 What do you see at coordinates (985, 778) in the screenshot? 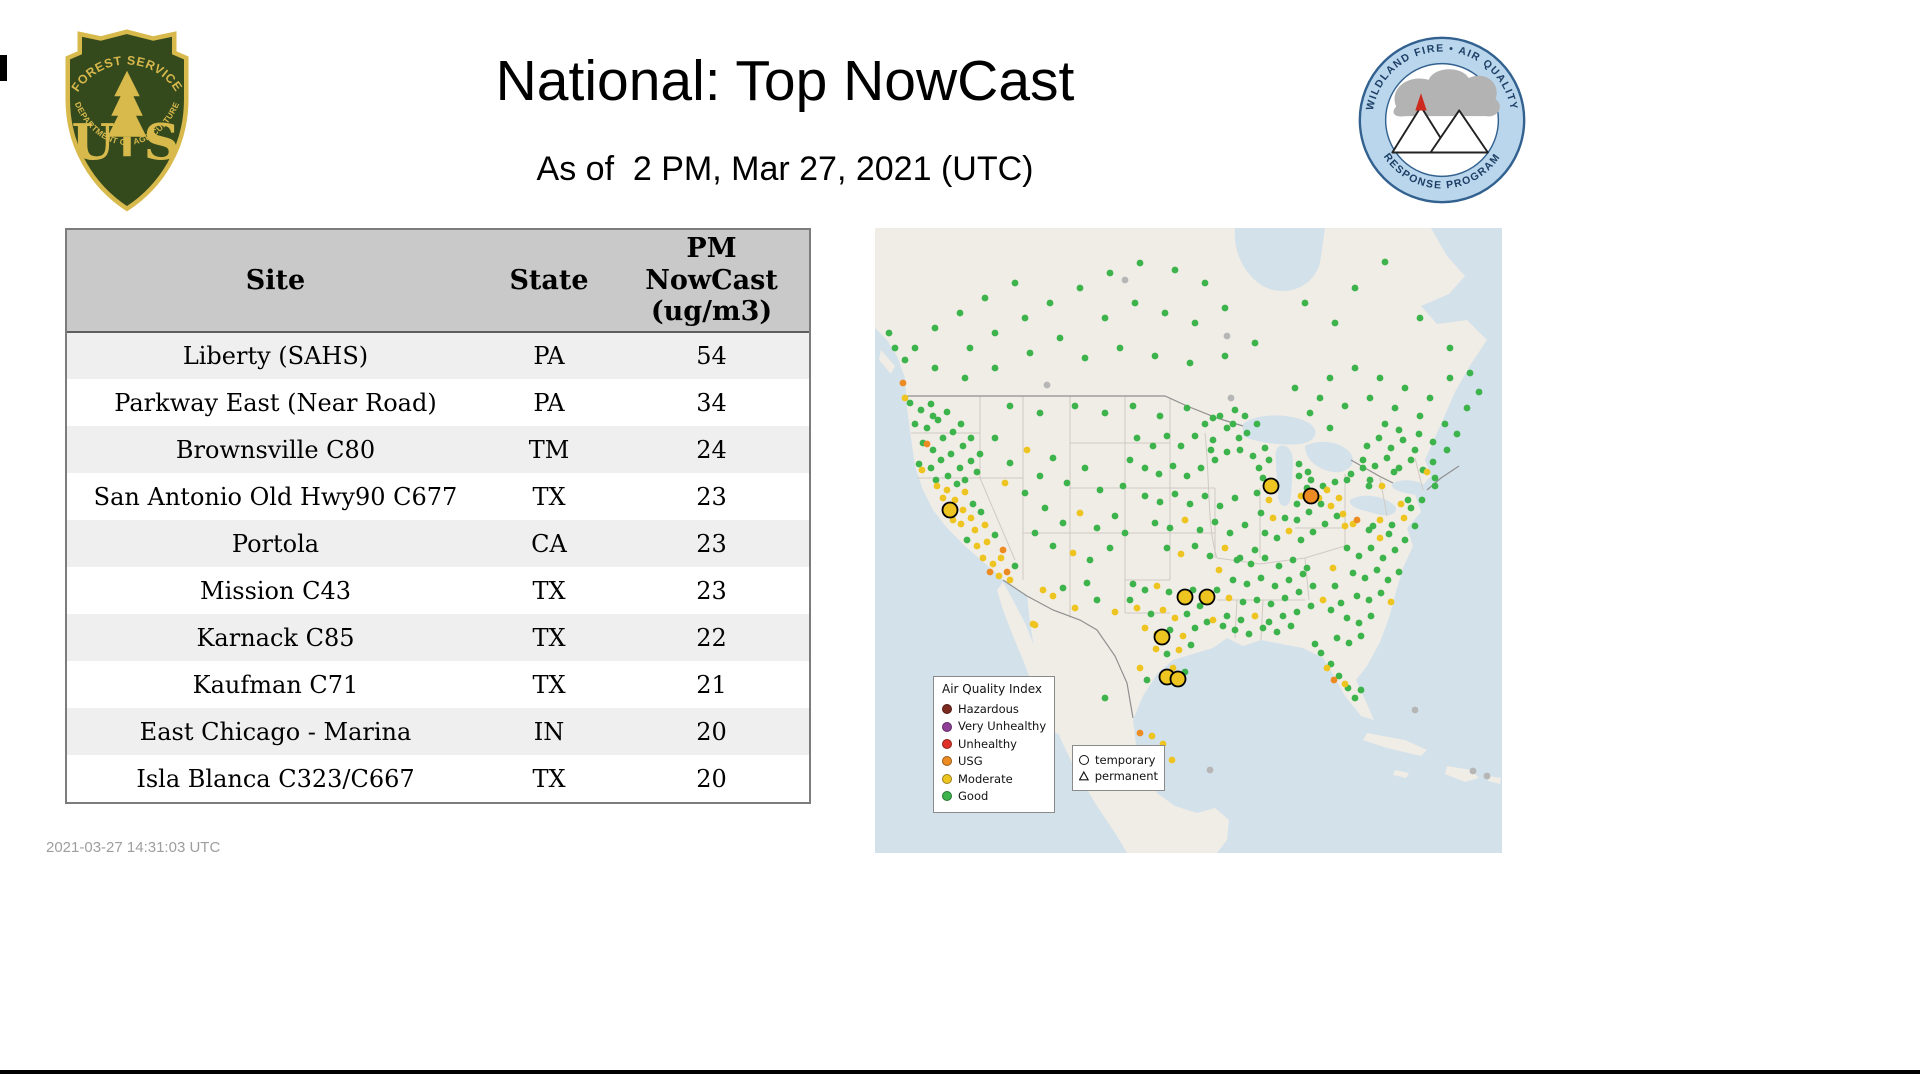
I see `aqi-category-label: Moderate` at bounding box center [985, 778].